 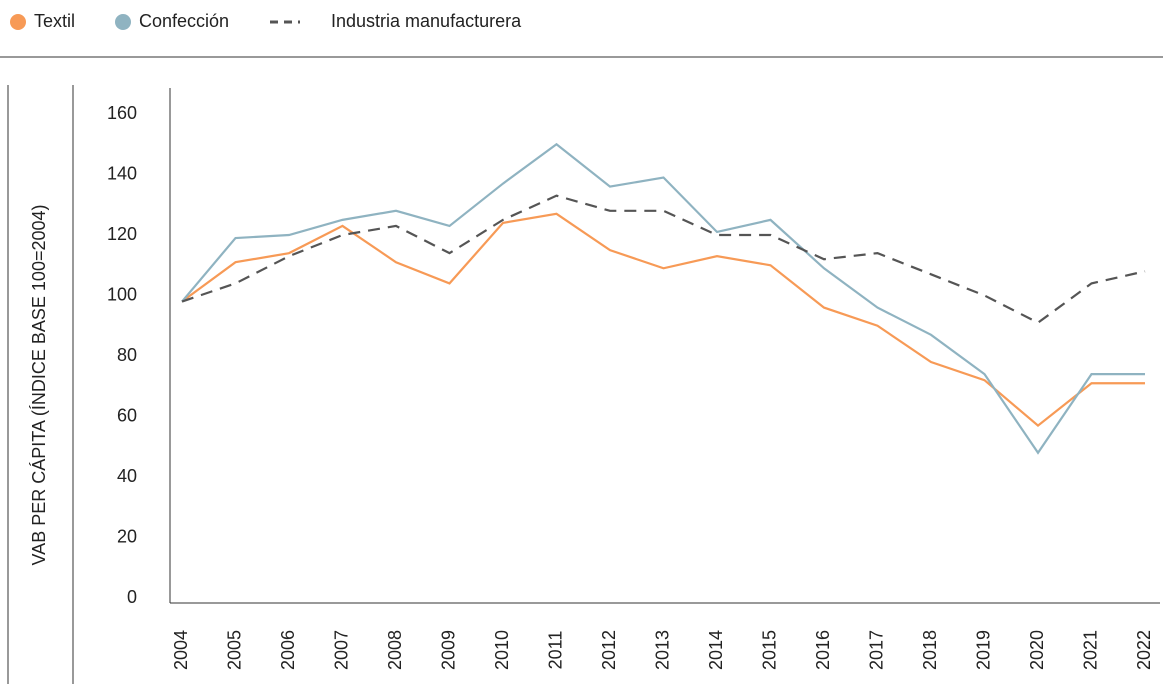 What do you see at coordinates (555, 650) in the screenshot?
I see `x-tick-label: 2011` at bounding box center [555, 650].